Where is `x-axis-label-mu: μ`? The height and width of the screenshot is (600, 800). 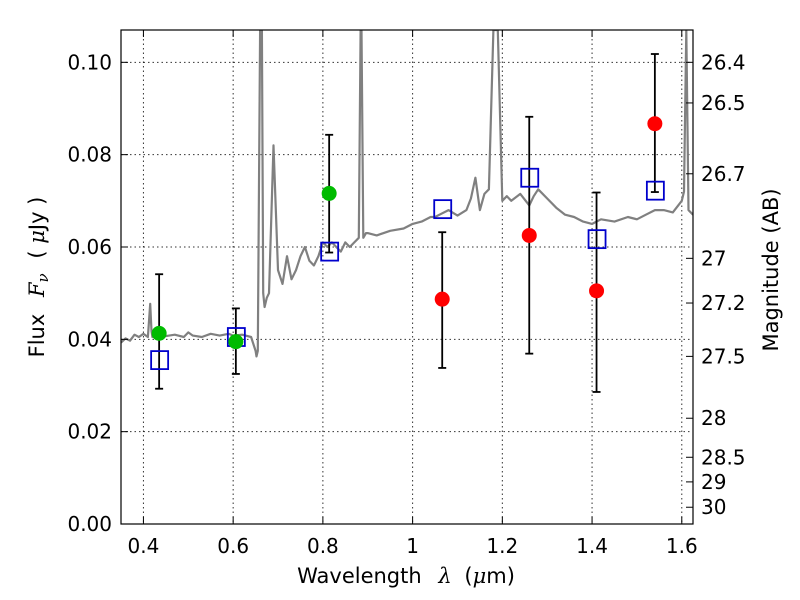 x-axis-label-mu: μ is located at coordinates (480, 576).